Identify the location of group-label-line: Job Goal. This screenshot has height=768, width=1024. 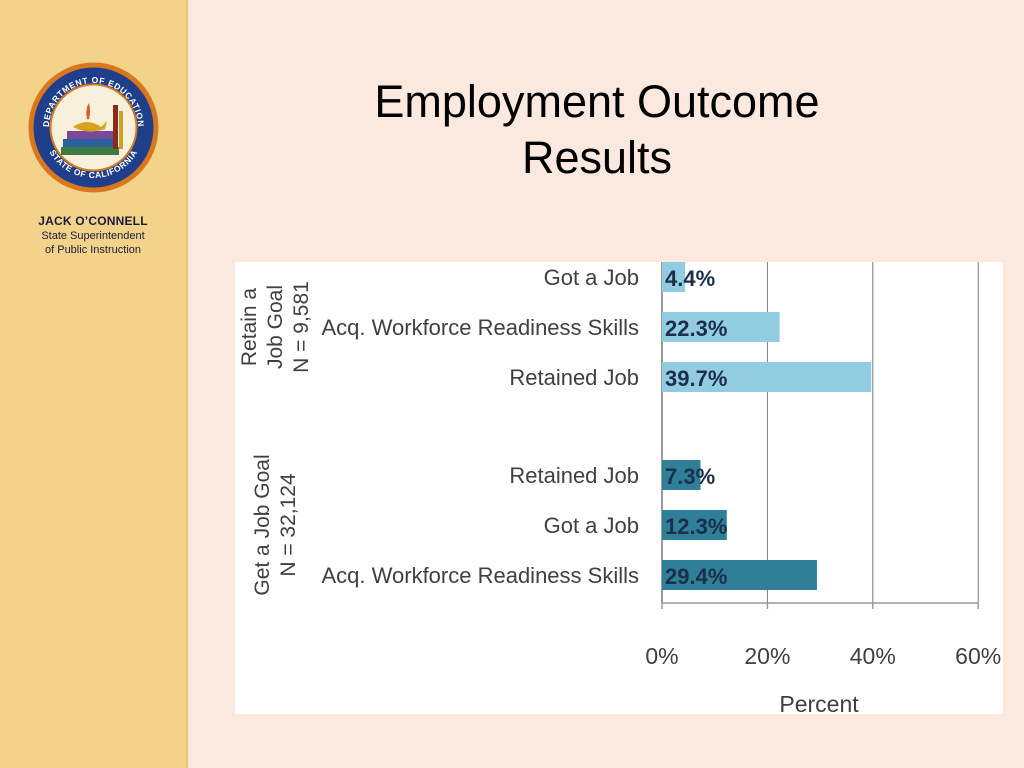
(275, 327).